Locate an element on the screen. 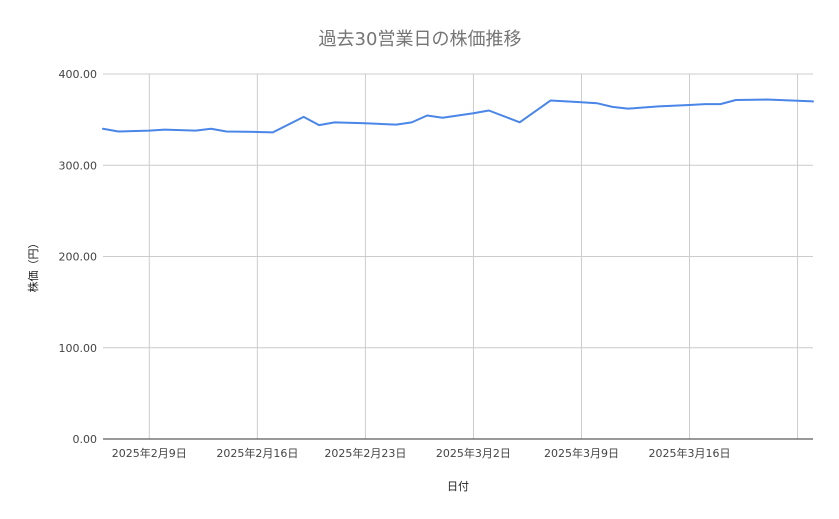 This screenshot has height=519, width=839. y-tick-label: 100.00 is located at coordinates (78, 348).